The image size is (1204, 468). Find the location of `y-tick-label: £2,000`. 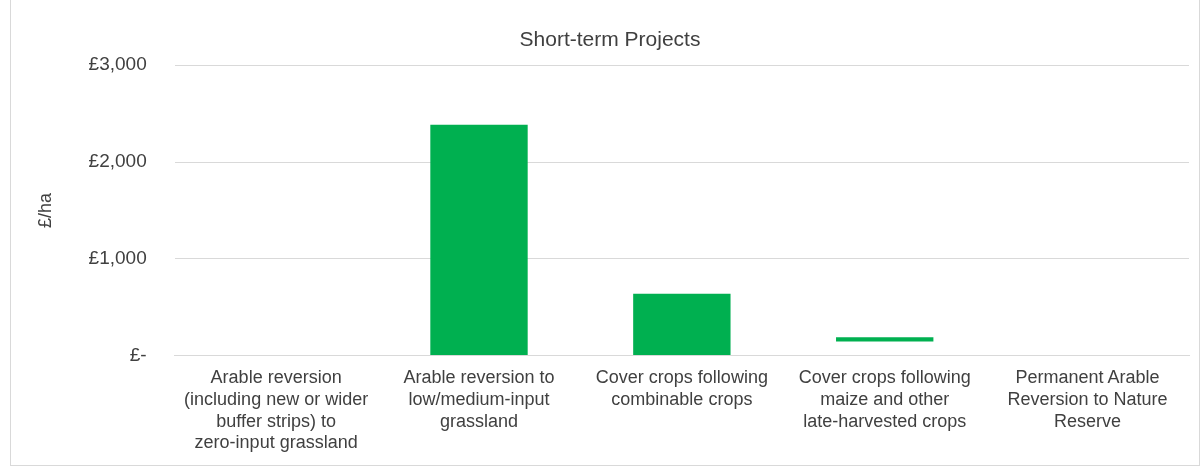

y-tick-label: £2,000 is located at coordinates (117, 161).